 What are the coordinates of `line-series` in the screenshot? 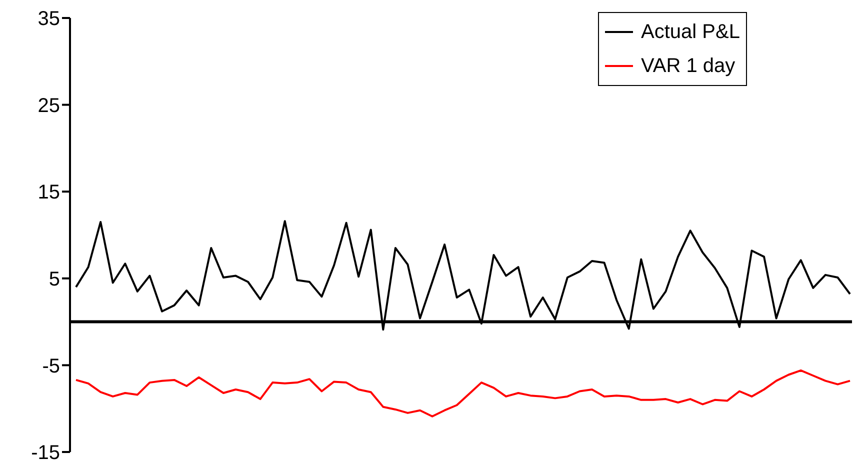 It's located at (463, 393).